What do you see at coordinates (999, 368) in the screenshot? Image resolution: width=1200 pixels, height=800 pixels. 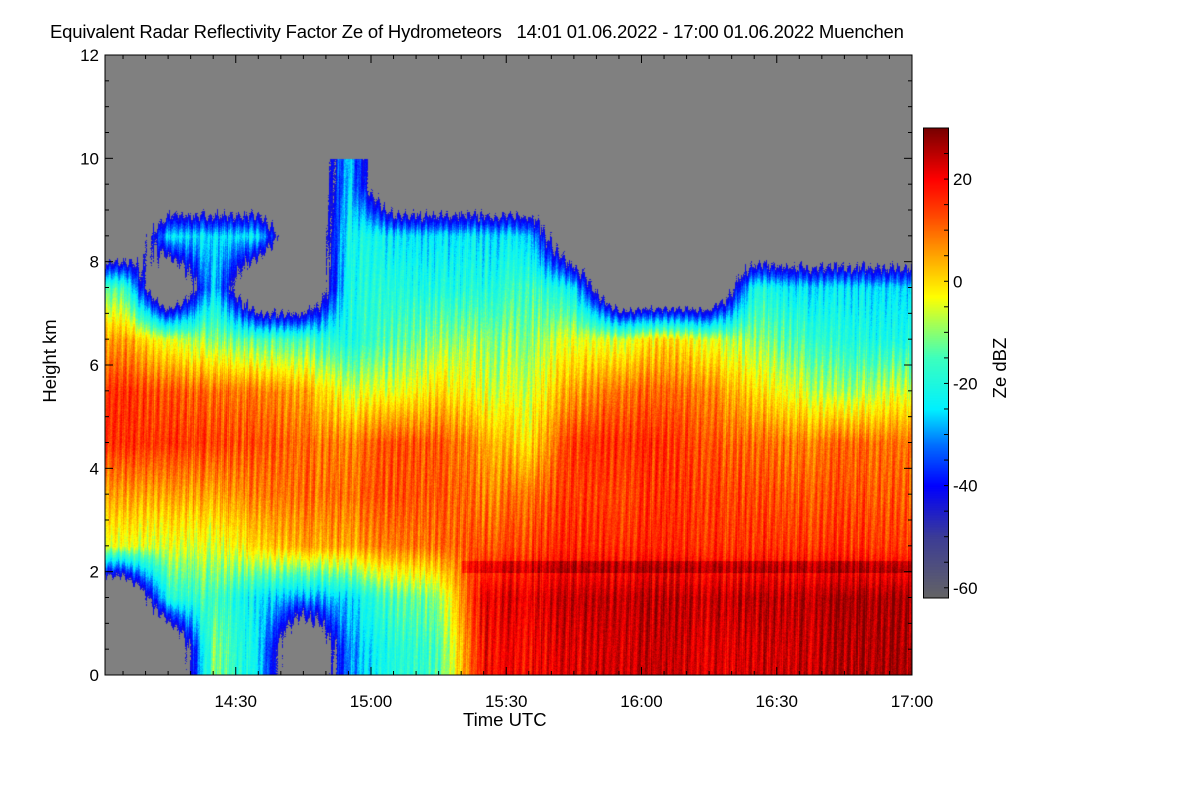 I see `colorbar-label: Ze dBZ` at bounding box center [999, 368].